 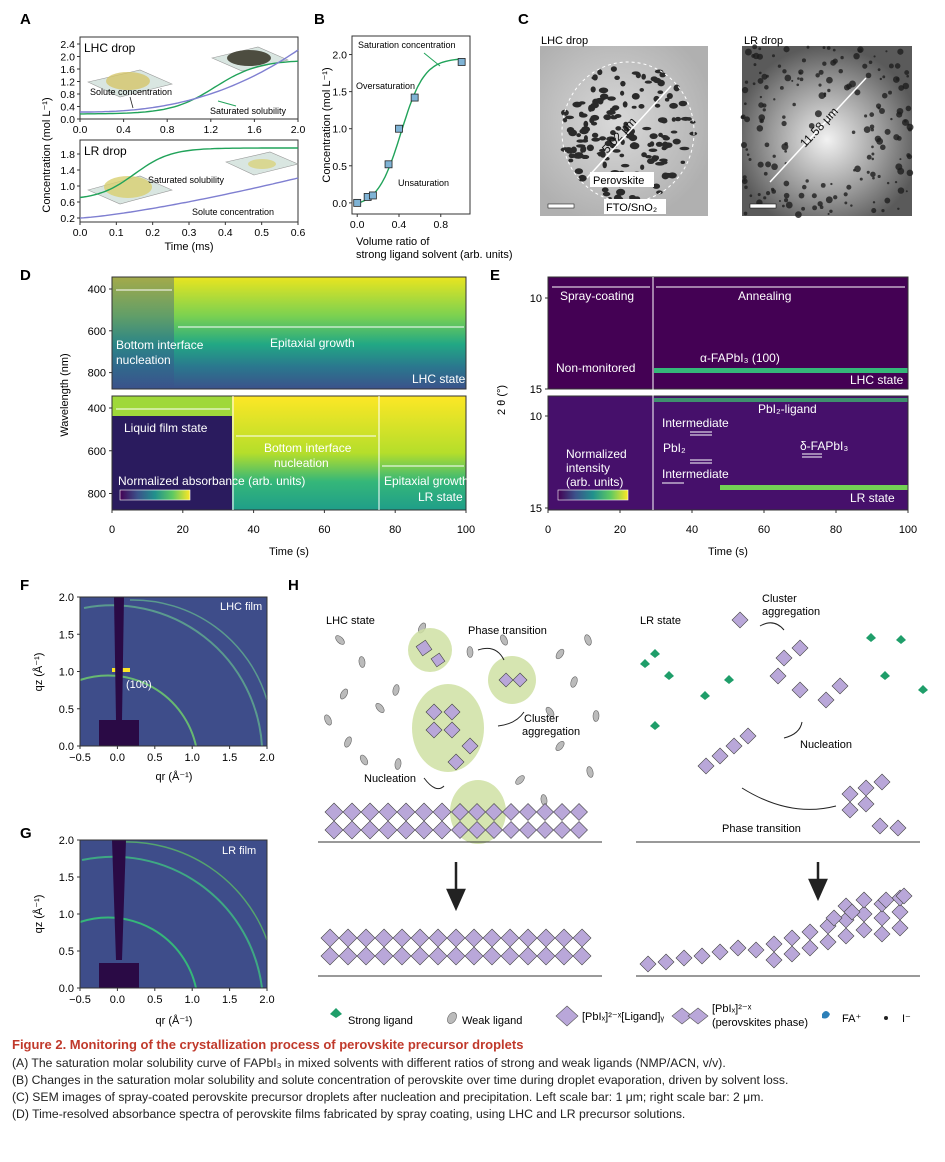 I want to click on h-phase-transition-label-2: Phase transition, so click(x=761, y=829).